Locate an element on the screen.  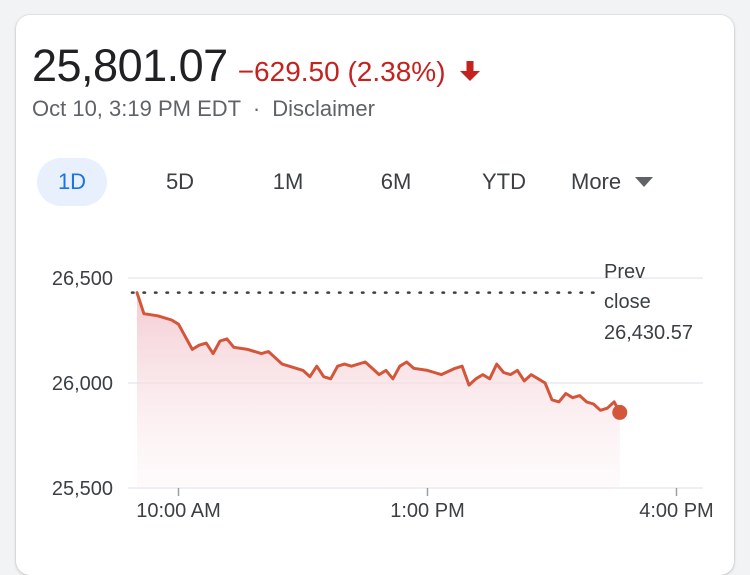
price-header: 25,801.07 −629.50 (2.38%) is located at coordinates (257, 66).